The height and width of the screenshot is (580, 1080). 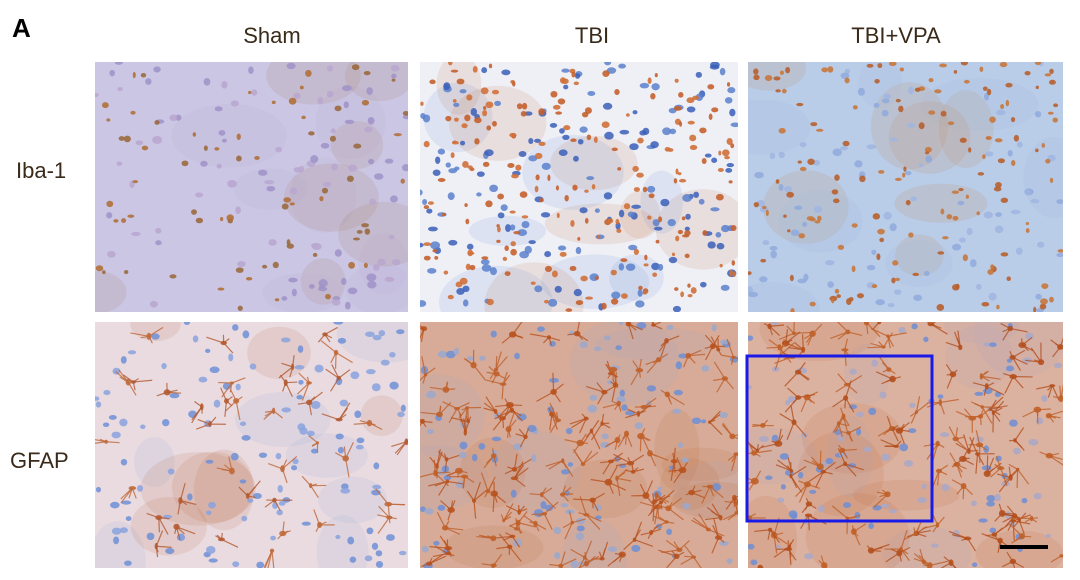 I want to click on tissue, so click(x=251, y=187).